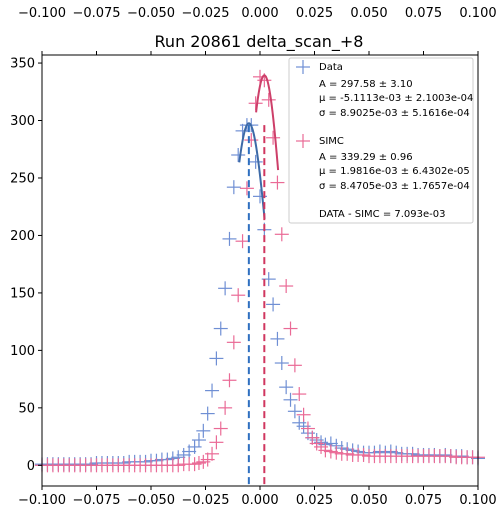 This screenshot has width=498, height=530. What do you see at coordinates (394, 113) in the screenshot?
I see `legend-data-line-3: σ = 8.9025e-03 ± 5.1616e-04` at bounding box center [394, 113].